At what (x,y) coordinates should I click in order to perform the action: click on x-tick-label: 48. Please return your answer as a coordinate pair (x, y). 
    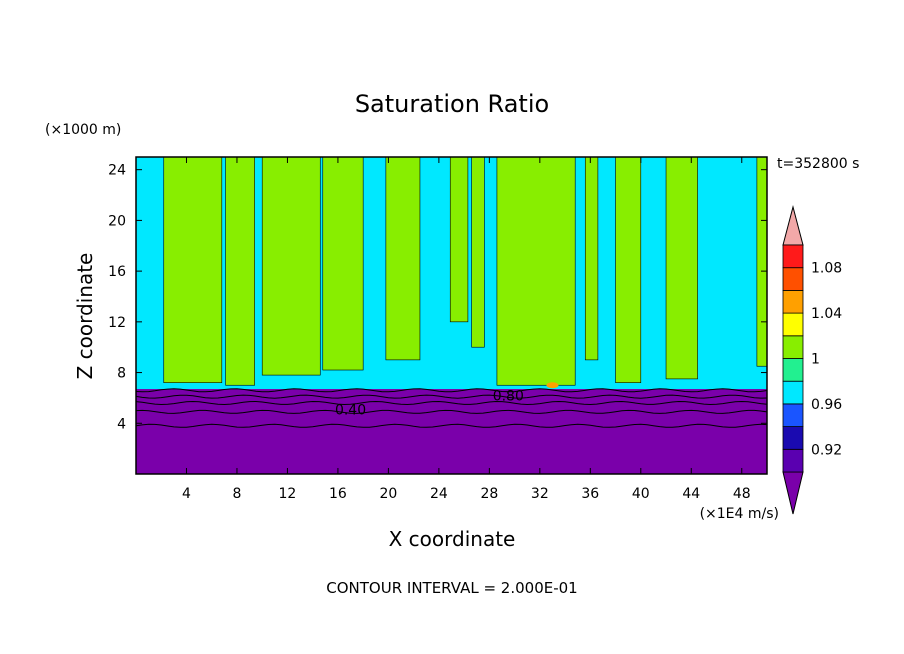
    Looking at the image, I should click on (742, 494).